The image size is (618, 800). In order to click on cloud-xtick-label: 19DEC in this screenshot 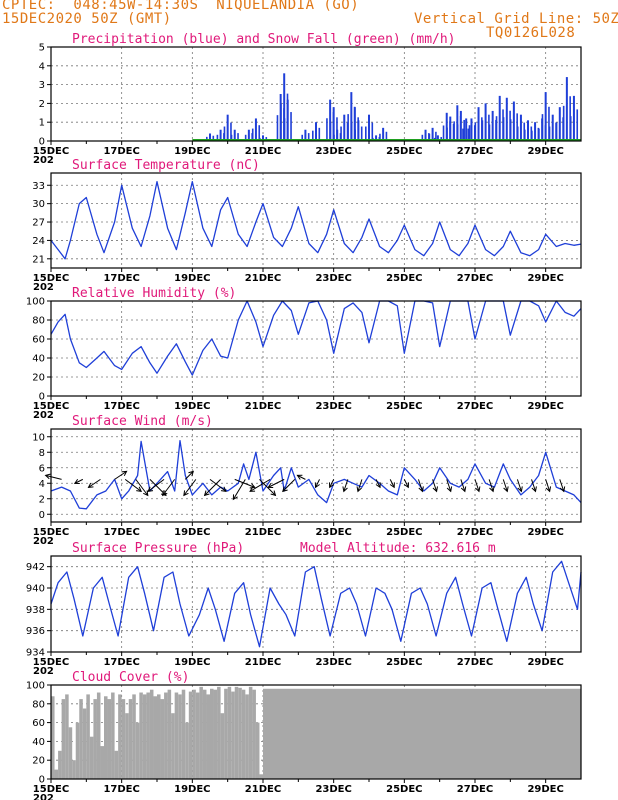, I will do `click(192, 789)`.